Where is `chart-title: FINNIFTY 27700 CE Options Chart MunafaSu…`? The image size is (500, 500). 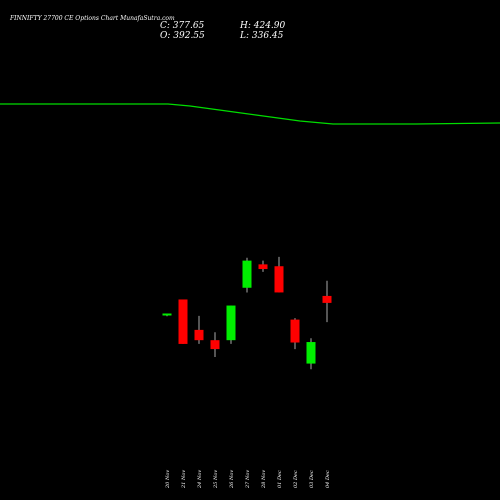
chart-title: FINNIFTY 27700 CE Options Chart MunafaSu… is located at coordinates (92, 18).